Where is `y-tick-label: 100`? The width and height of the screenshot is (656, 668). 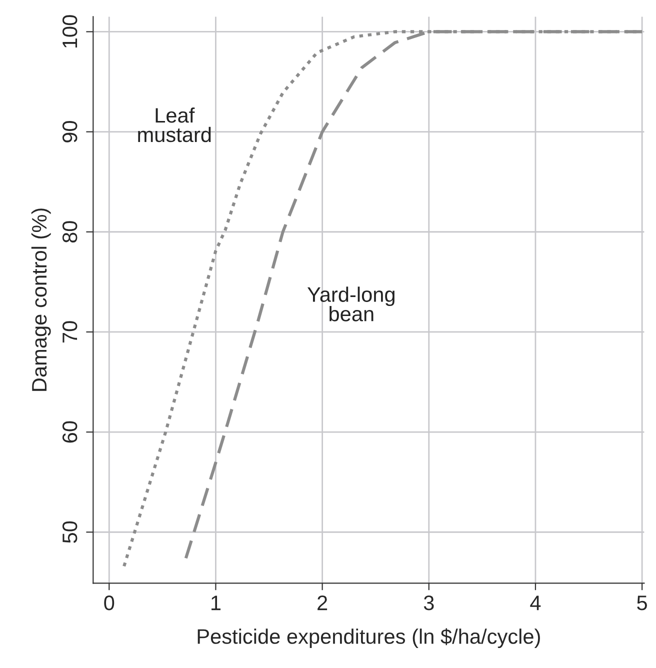
y-tick-label: 100 is located at coordinates (70, 31).